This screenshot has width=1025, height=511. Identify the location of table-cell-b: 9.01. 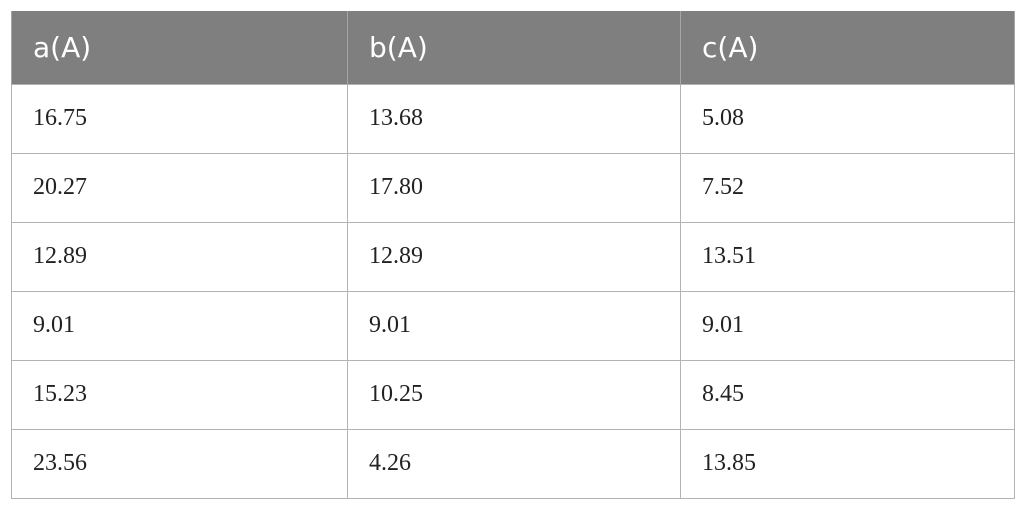
(514, 325).